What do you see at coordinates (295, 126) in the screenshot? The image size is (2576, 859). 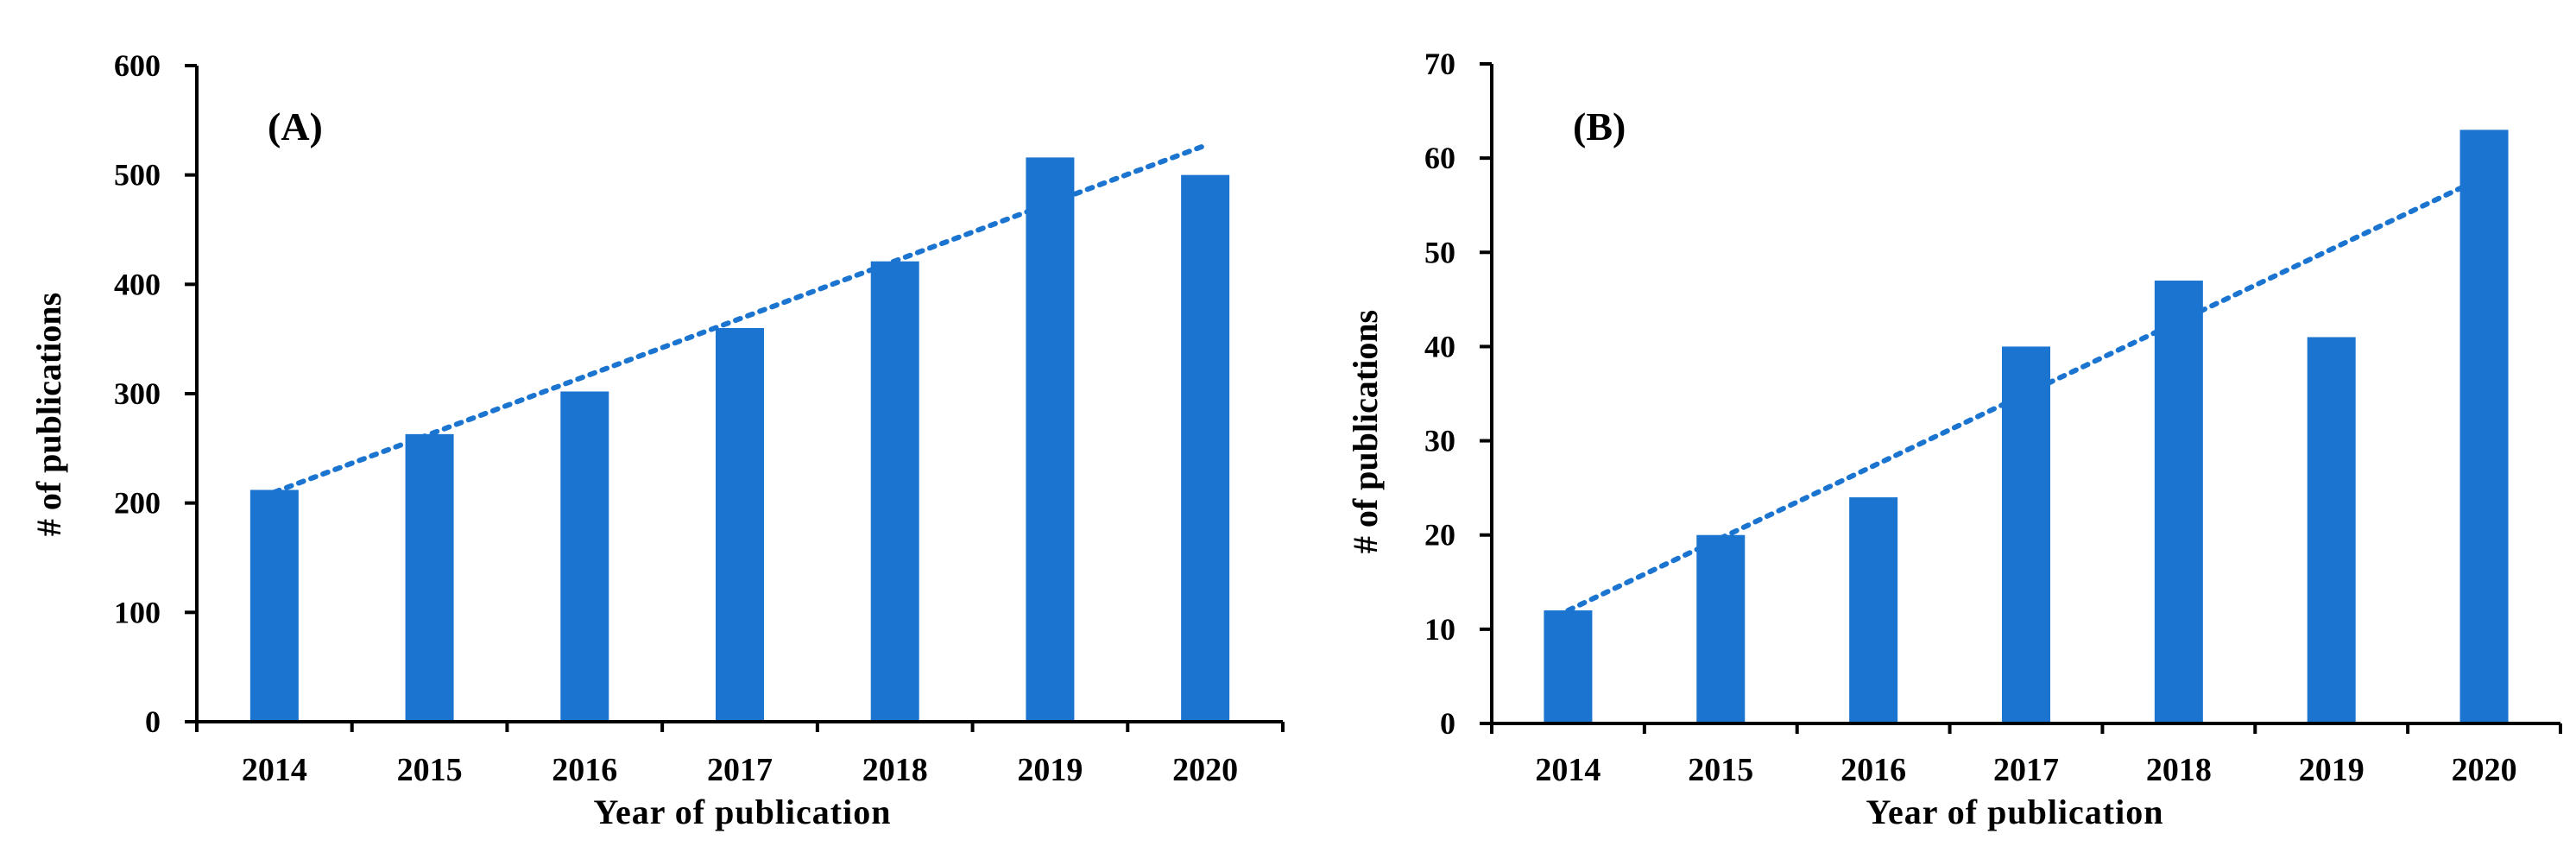 I see `panel-label: (A)` at bounding box center [295, 126].